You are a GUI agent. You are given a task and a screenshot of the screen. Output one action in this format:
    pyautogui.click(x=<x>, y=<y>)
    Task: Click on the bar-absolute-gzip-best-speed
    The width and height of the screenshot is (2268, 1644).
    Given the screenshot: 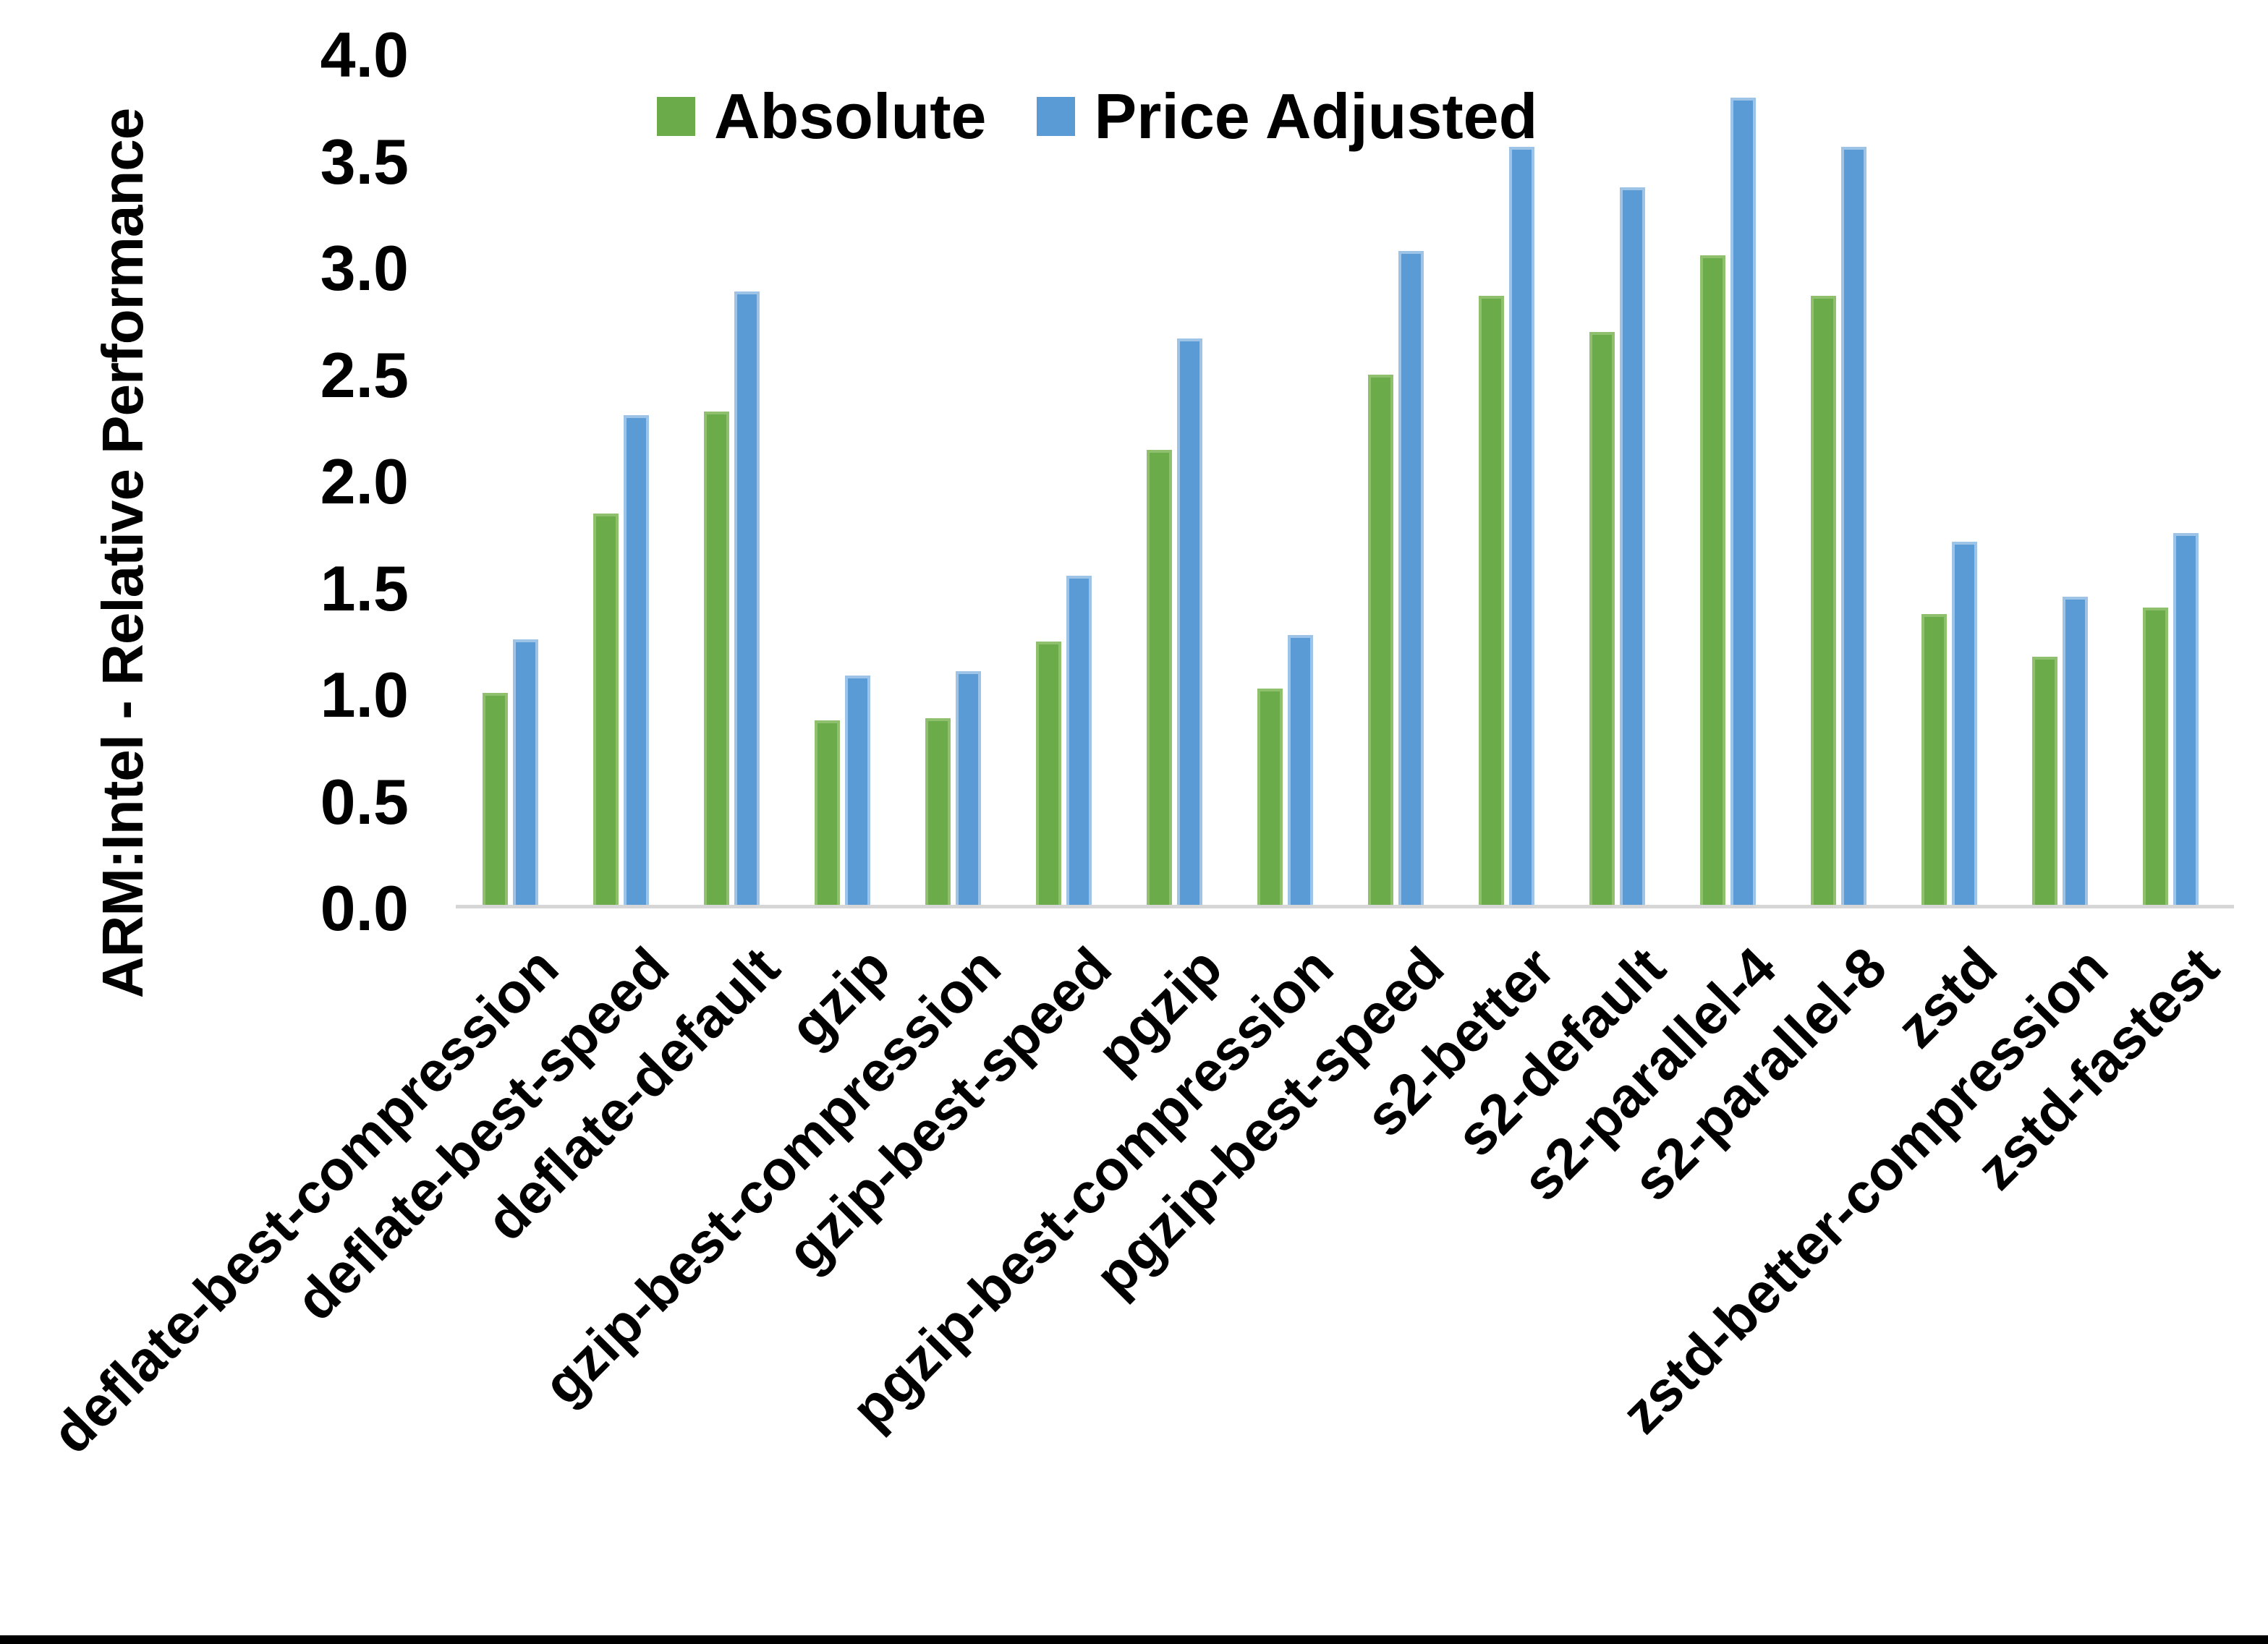 What is the action you would take?
    pyautogui.click(x=1048, y=774)
    